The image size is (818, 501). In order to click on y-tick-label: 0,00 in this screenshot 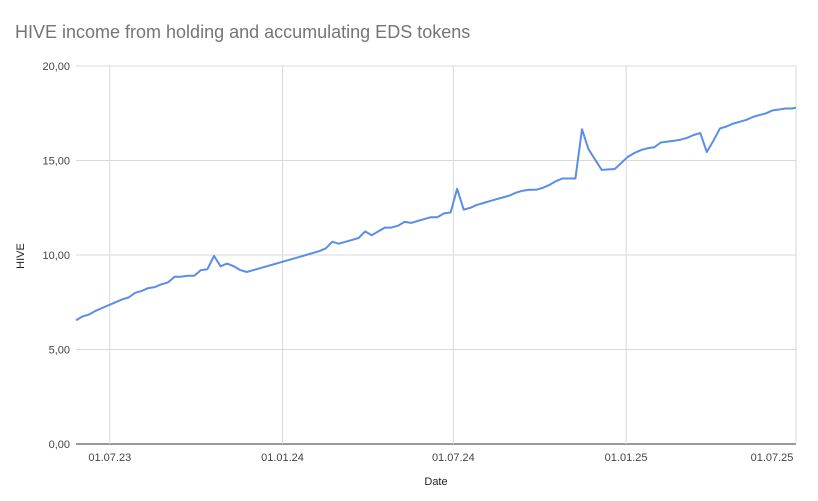, I will do `click(59, 445)`.